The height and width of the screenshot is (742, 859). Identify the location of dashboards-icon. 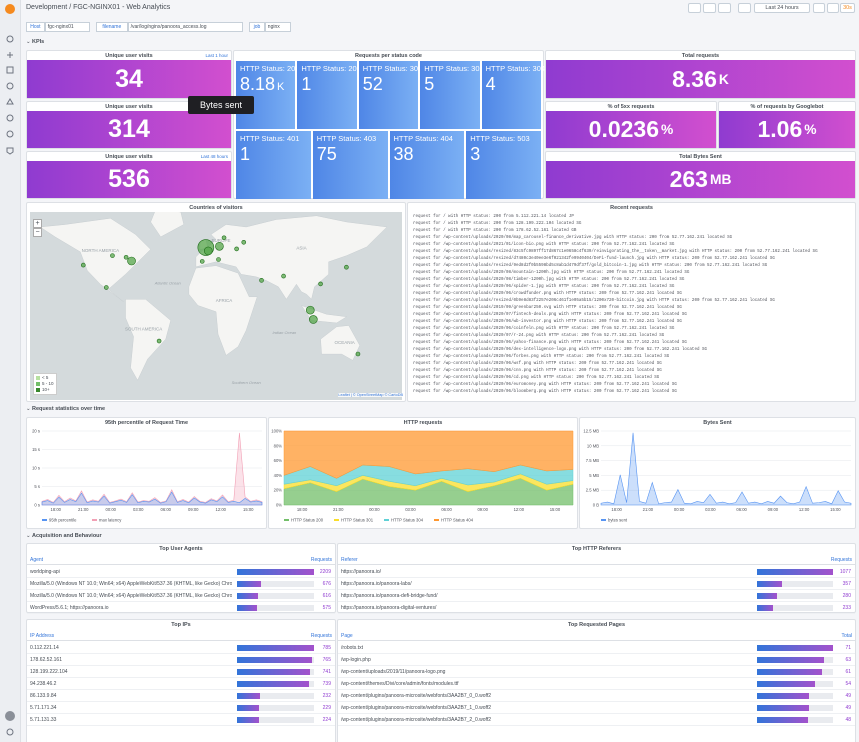
(10, 70).